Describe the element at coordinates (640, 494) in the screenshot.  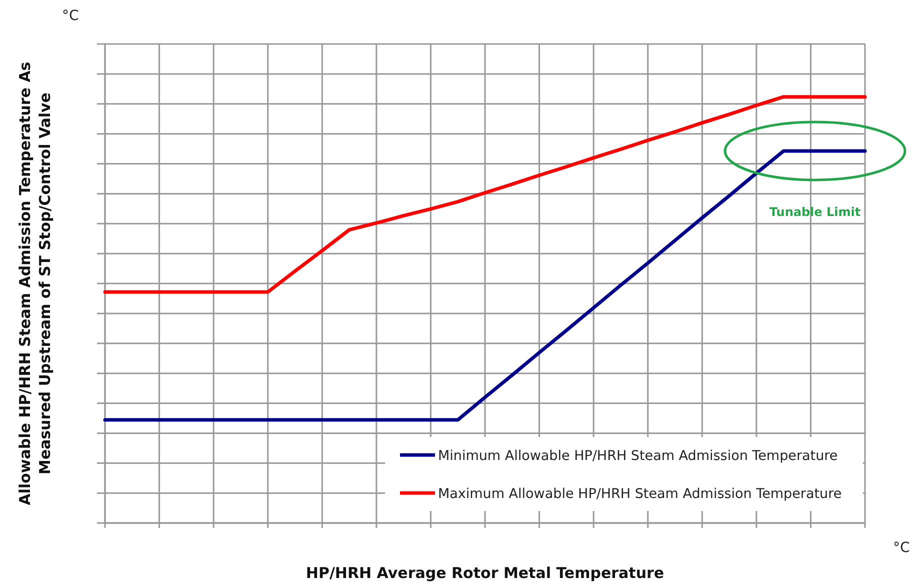
I see `legend-label: Maximum Allowable HP/HRH Steam Admission Temperature` at that location.